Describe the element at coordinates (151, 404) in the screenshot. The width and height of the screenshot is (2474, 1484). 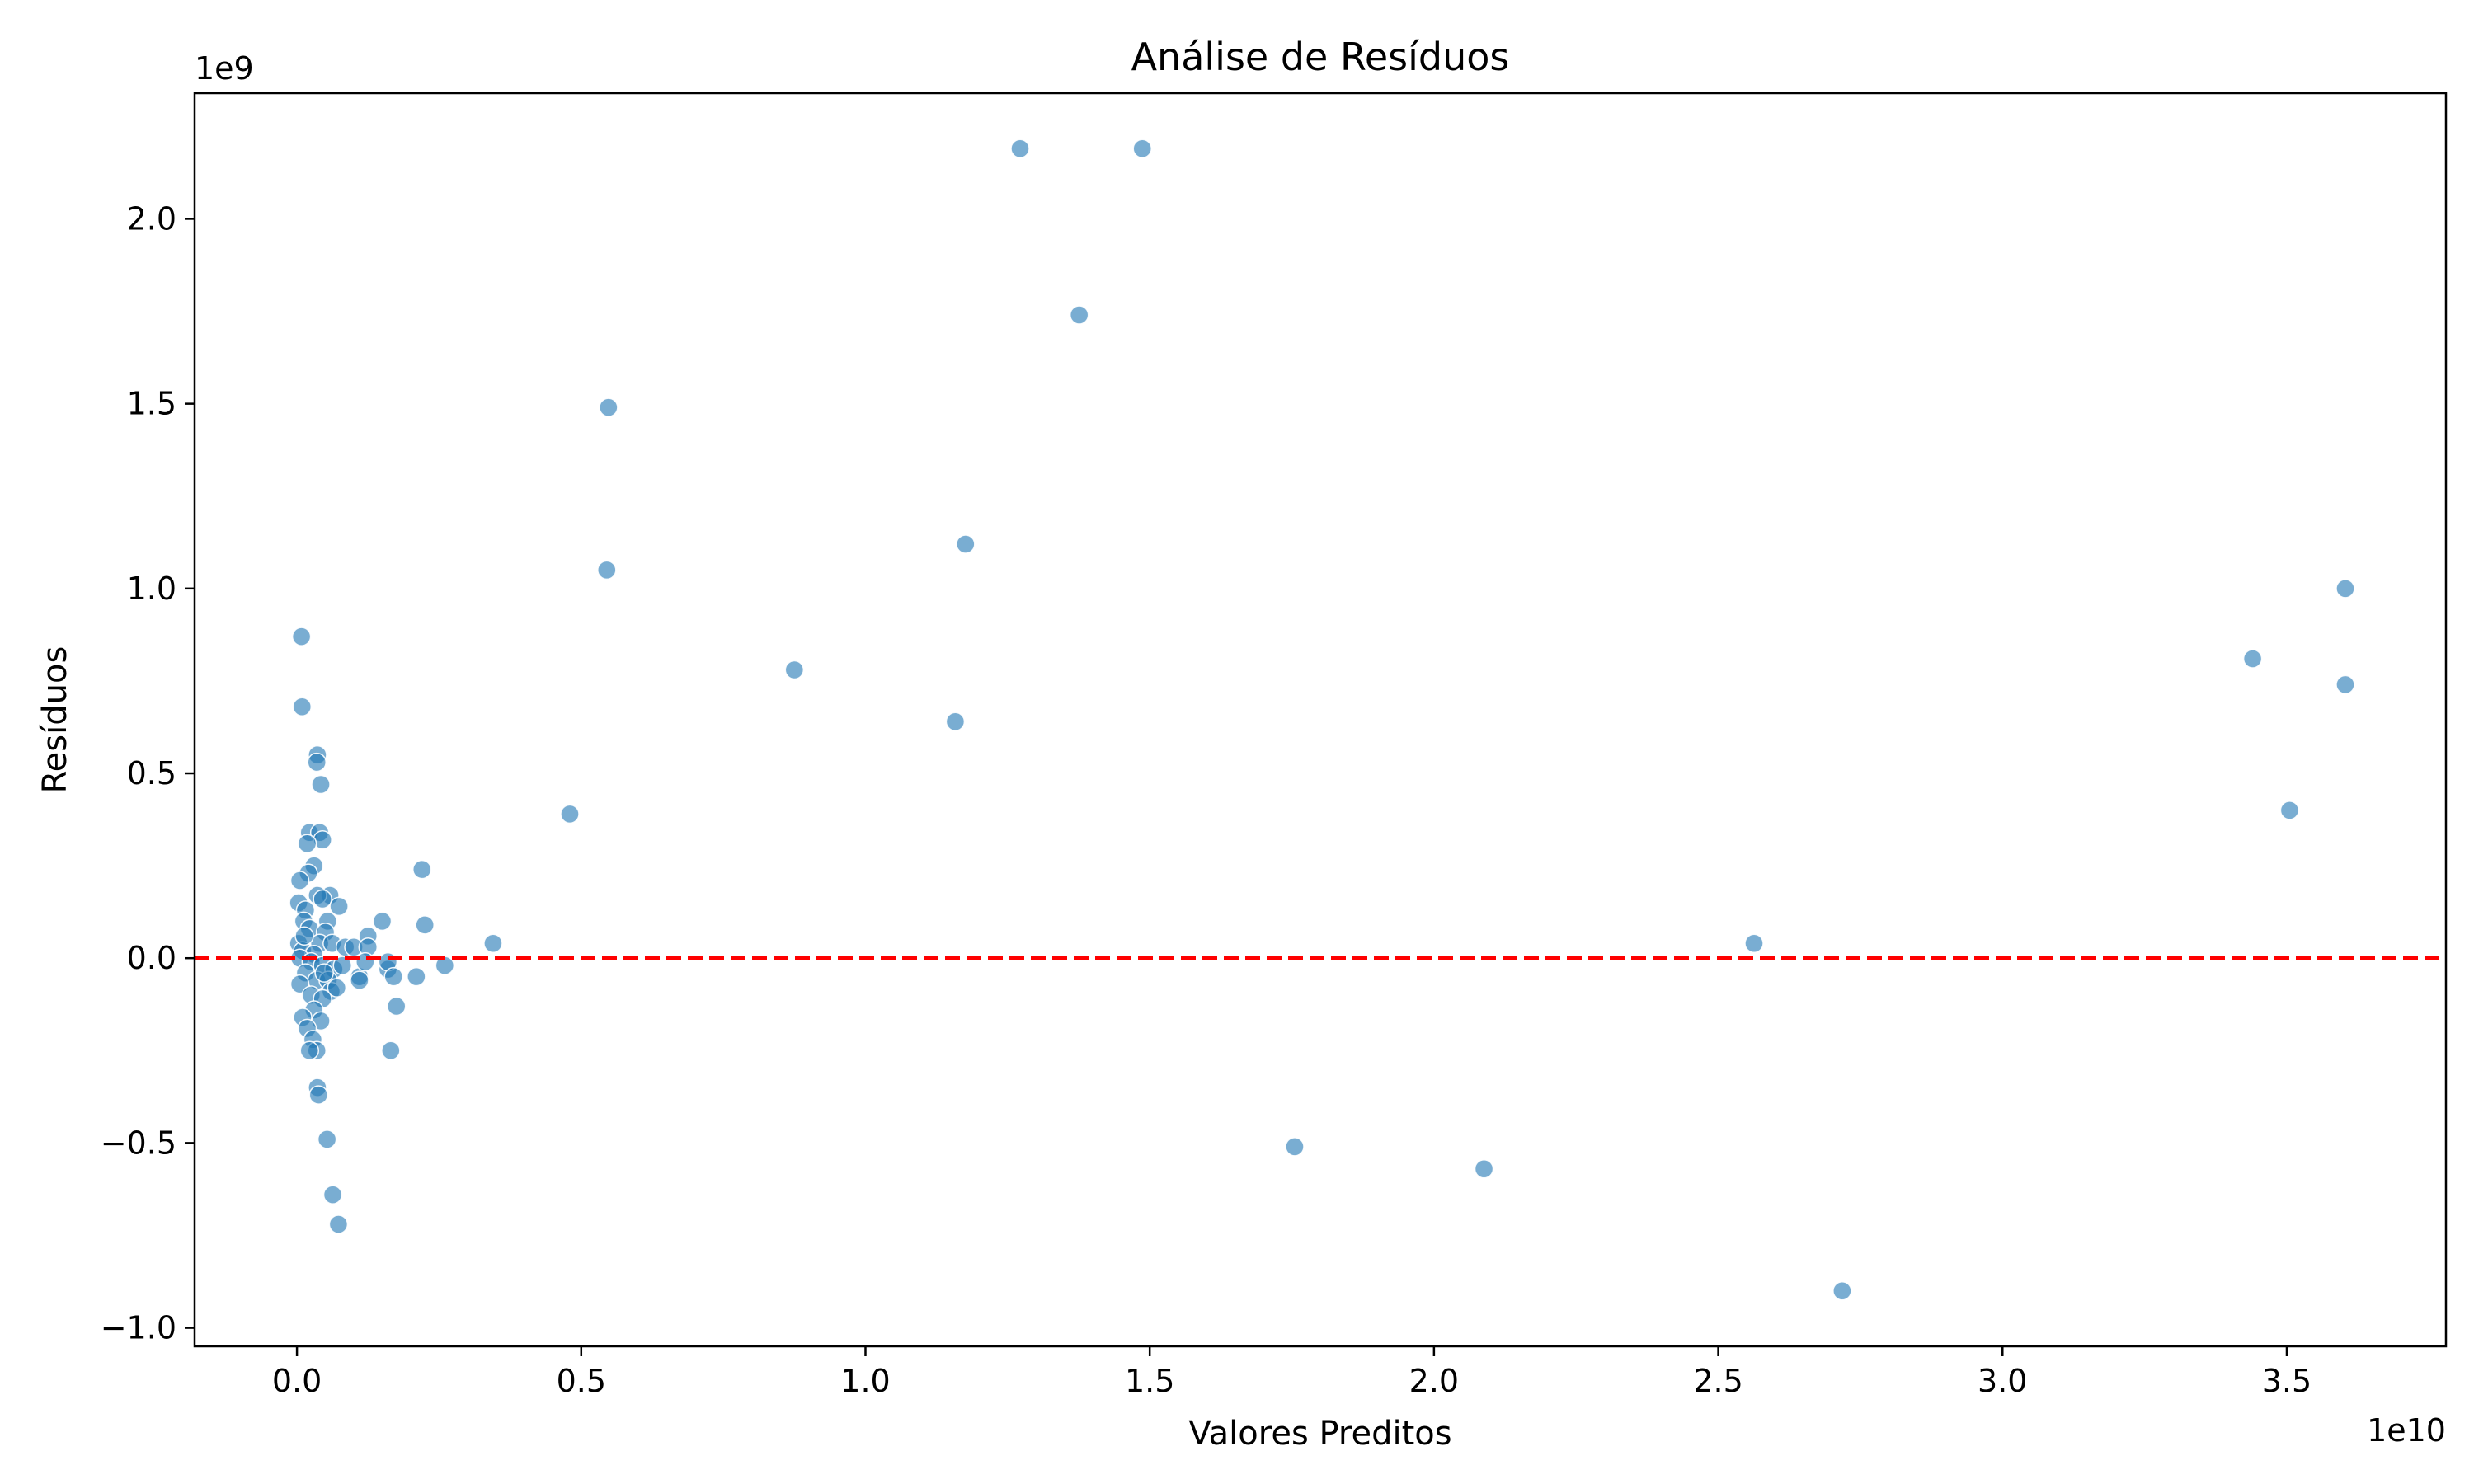
I see `y-tick-label: 1.5` at that location.